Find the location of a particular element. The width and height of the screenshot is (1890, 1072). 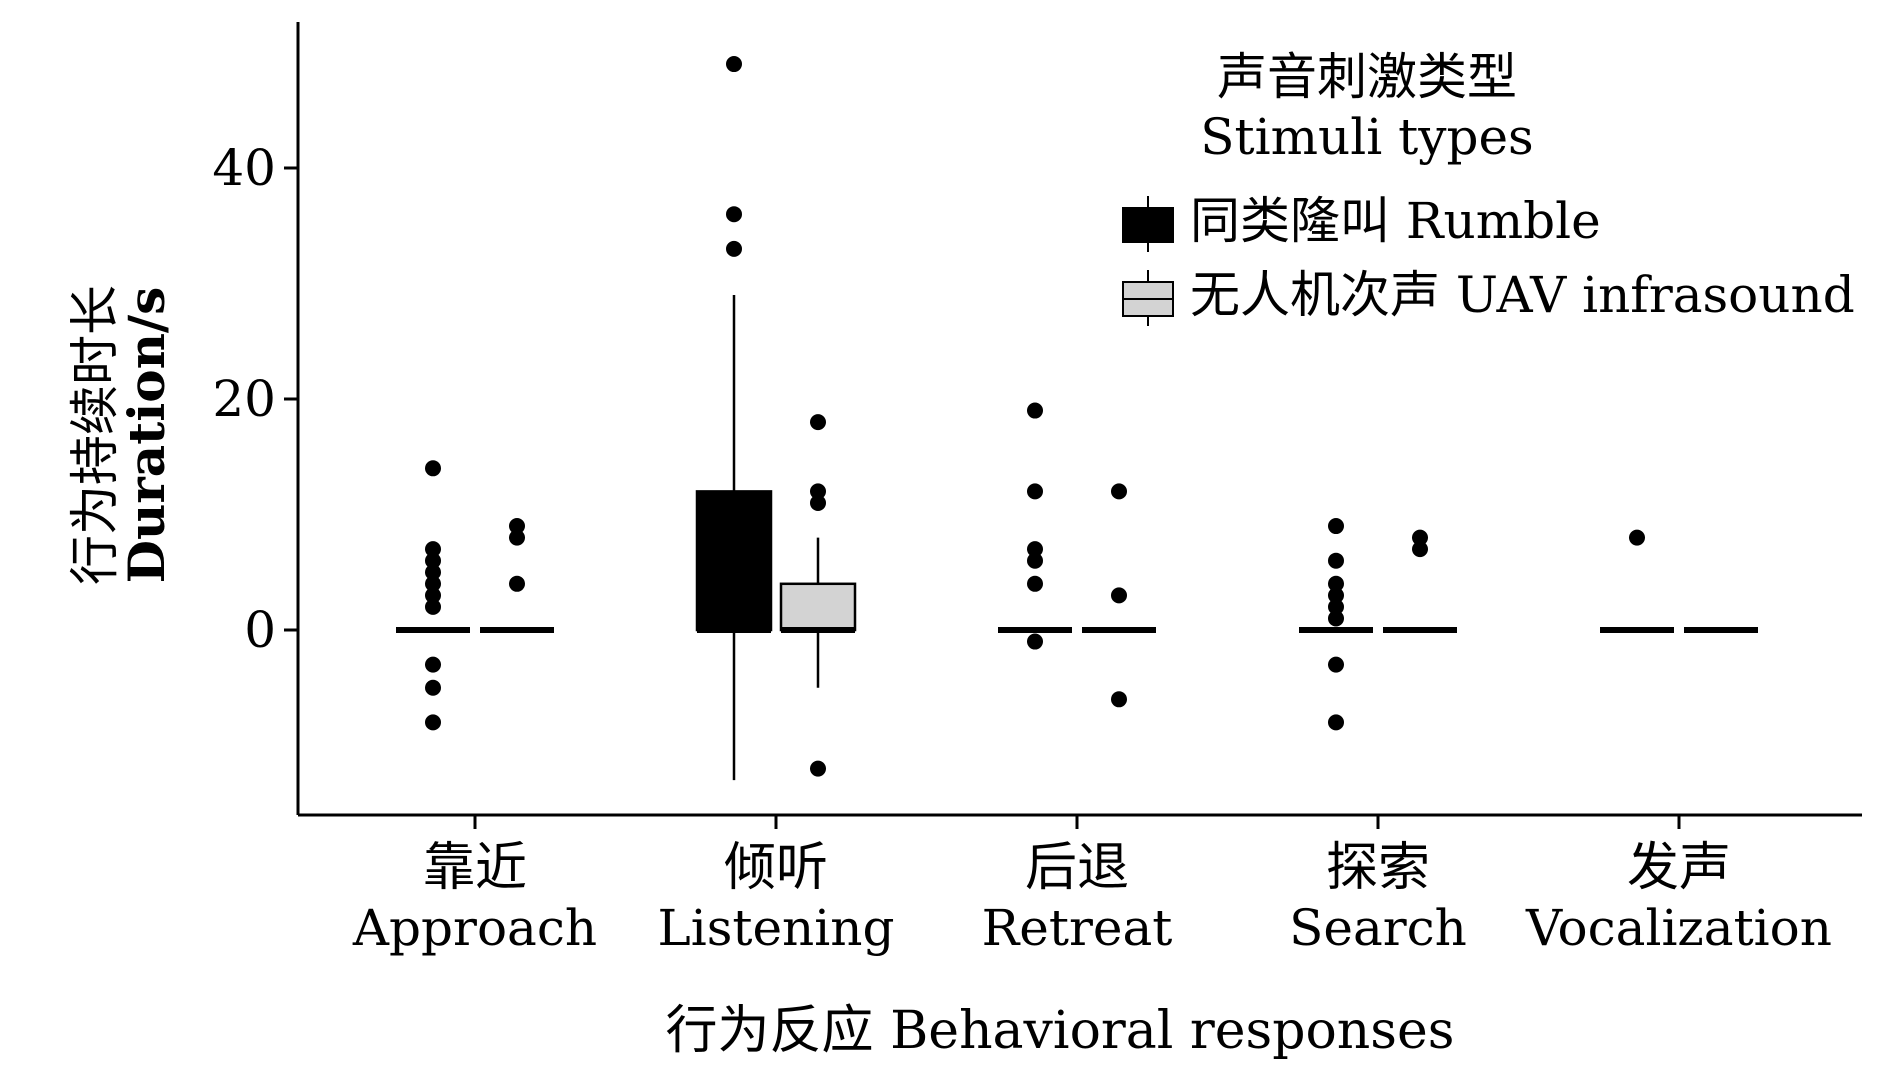

legend-title-zh: 声音刺激类型 is located at coordinates (1367, 77).